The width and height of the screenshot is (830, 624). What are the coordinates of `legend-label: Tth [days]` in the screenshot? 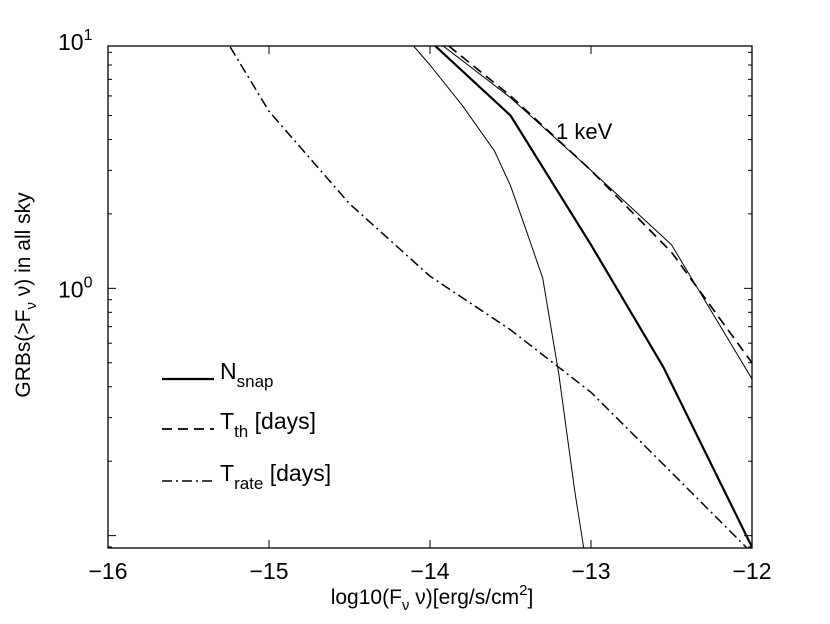 It's located at (268, 424).